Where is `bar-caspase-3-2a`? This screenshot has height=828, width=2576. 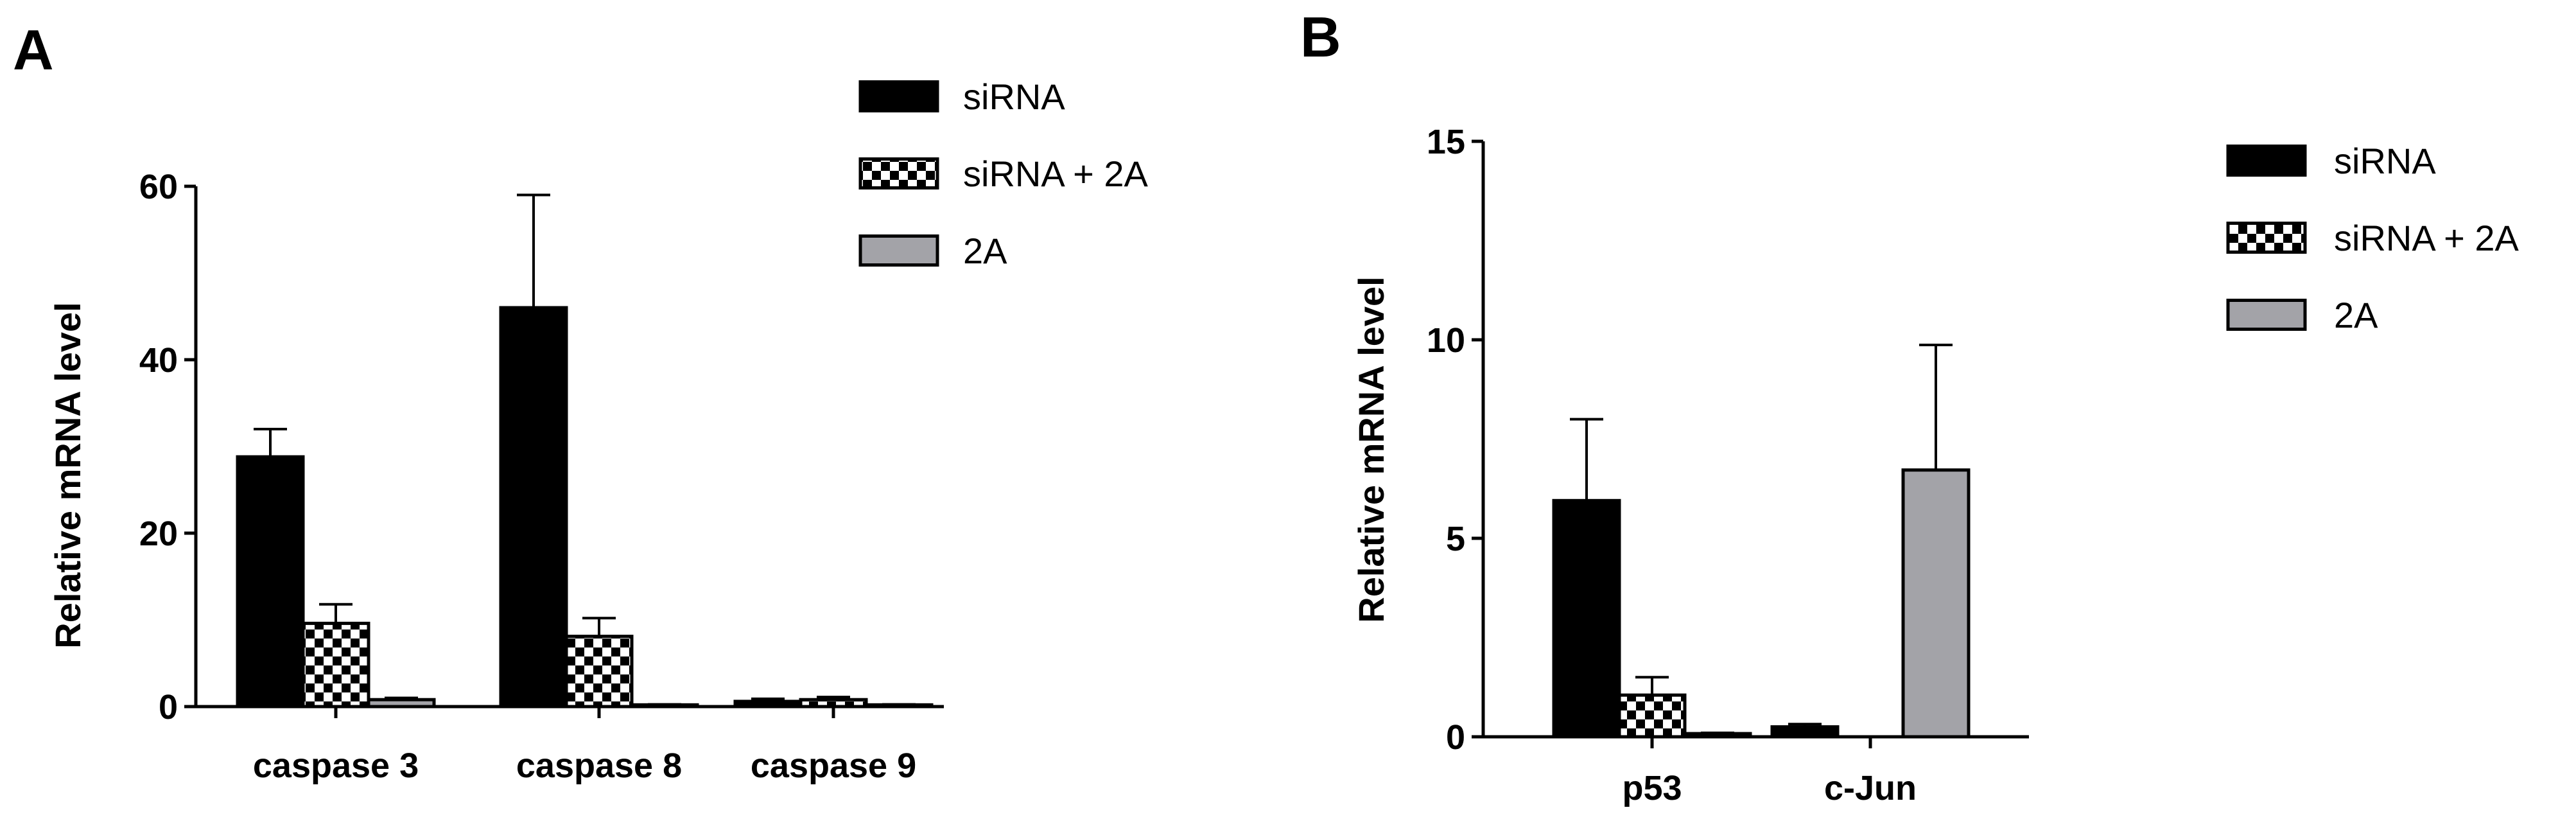 bar-caspase-3-2a is located at coordinates (401, 703).